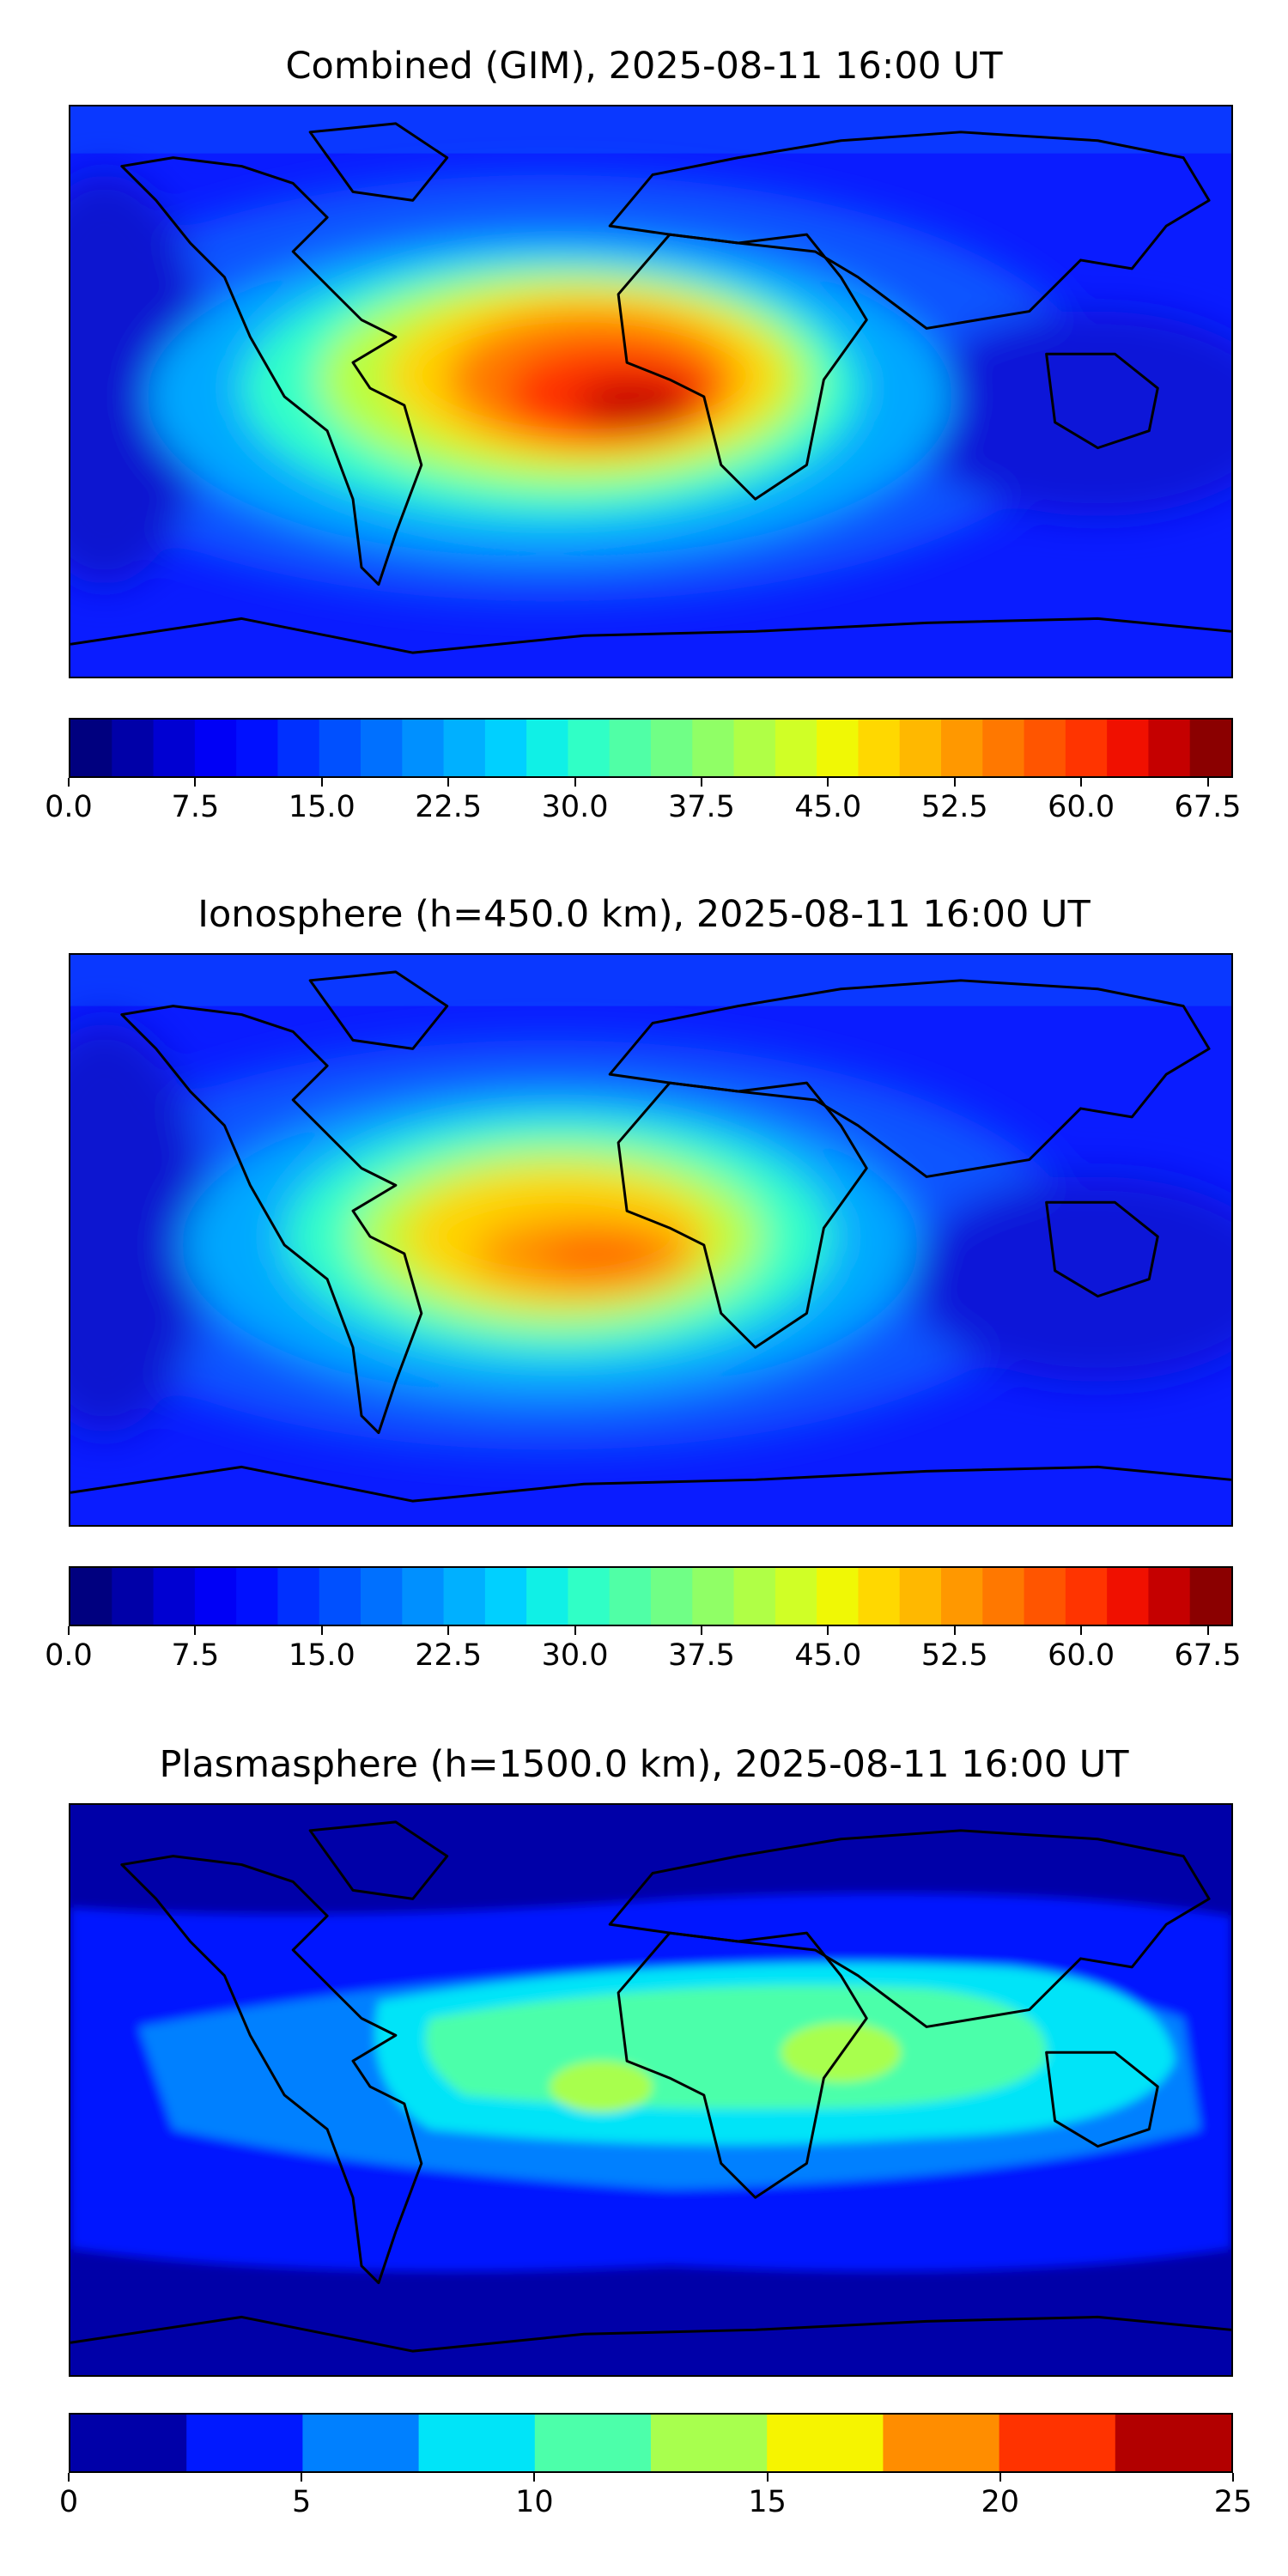 This screenshot has height=2576, width=1288. I want to click on colorbar-tick-label: 0, so click(69, 2502).